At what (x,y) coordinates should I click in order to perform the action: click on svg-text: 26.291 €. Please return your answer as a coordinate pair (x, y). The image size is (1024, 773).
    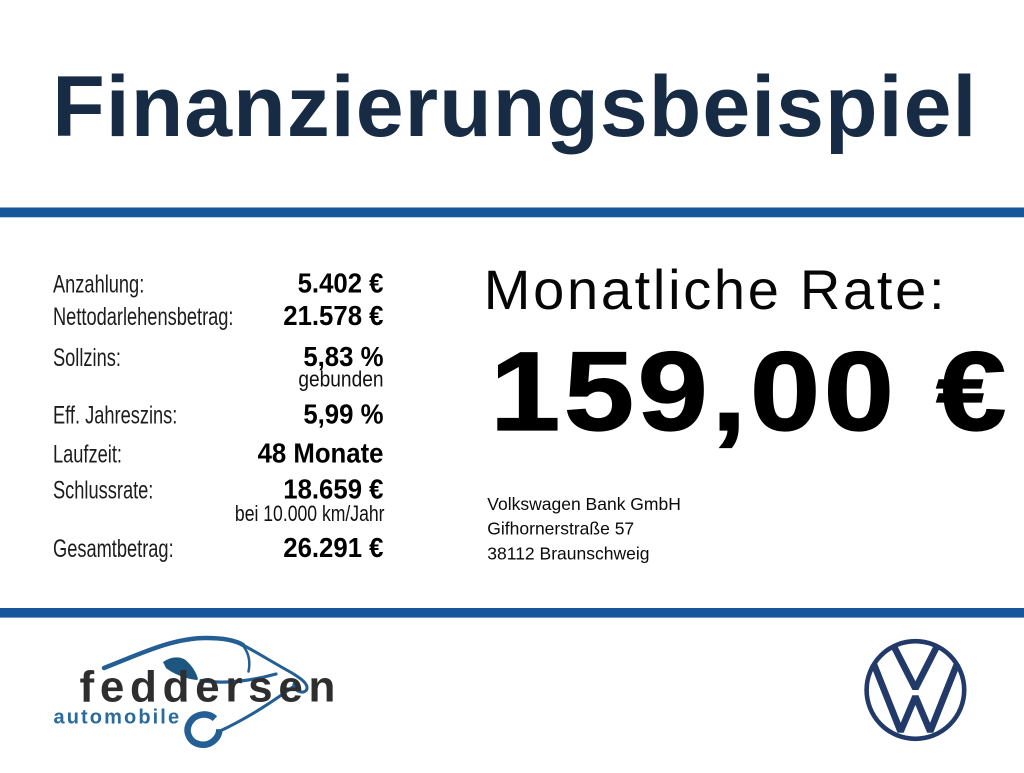
    Looking at the image, I should click on (333, 547).